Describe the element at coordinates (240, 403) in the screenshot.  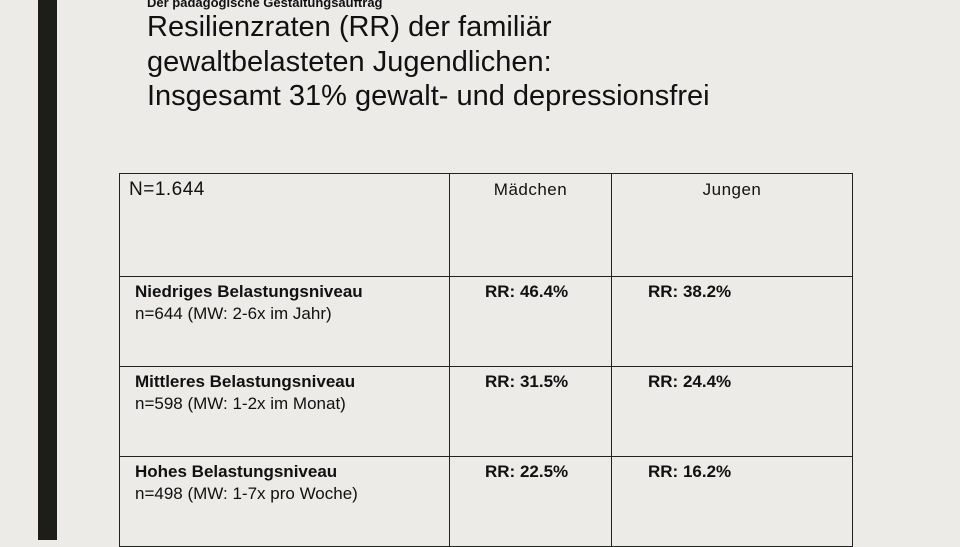
I see `stress-level-detail: n=598 (MW: 1-2x im Monat)` at that location.